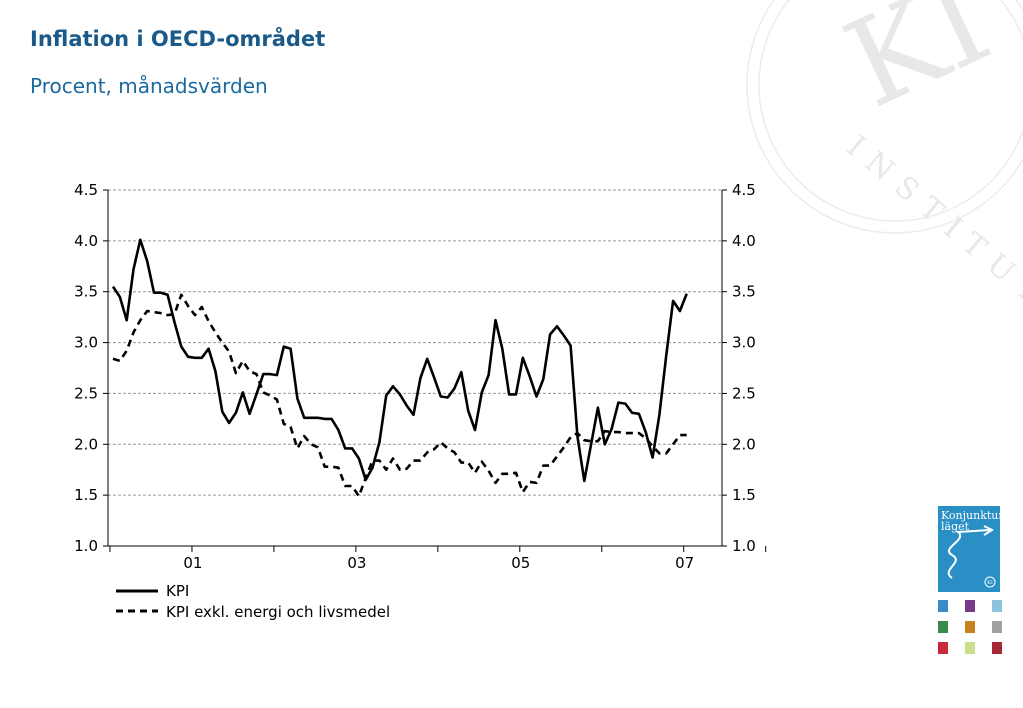  Describe the element at coordinates (86, 444) in the screenshot. I see `y-tick-label-left: 2.0` at that location.